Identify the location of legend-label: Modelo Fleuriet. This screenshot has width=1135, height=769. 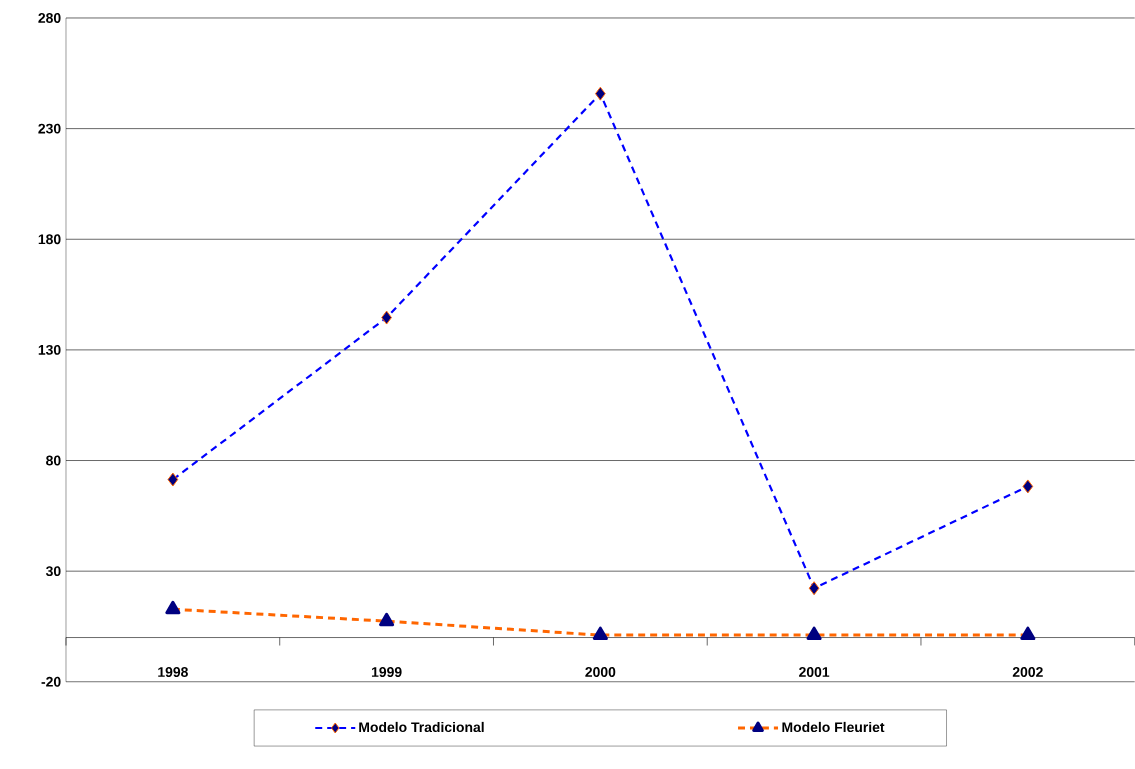
(833, 727).